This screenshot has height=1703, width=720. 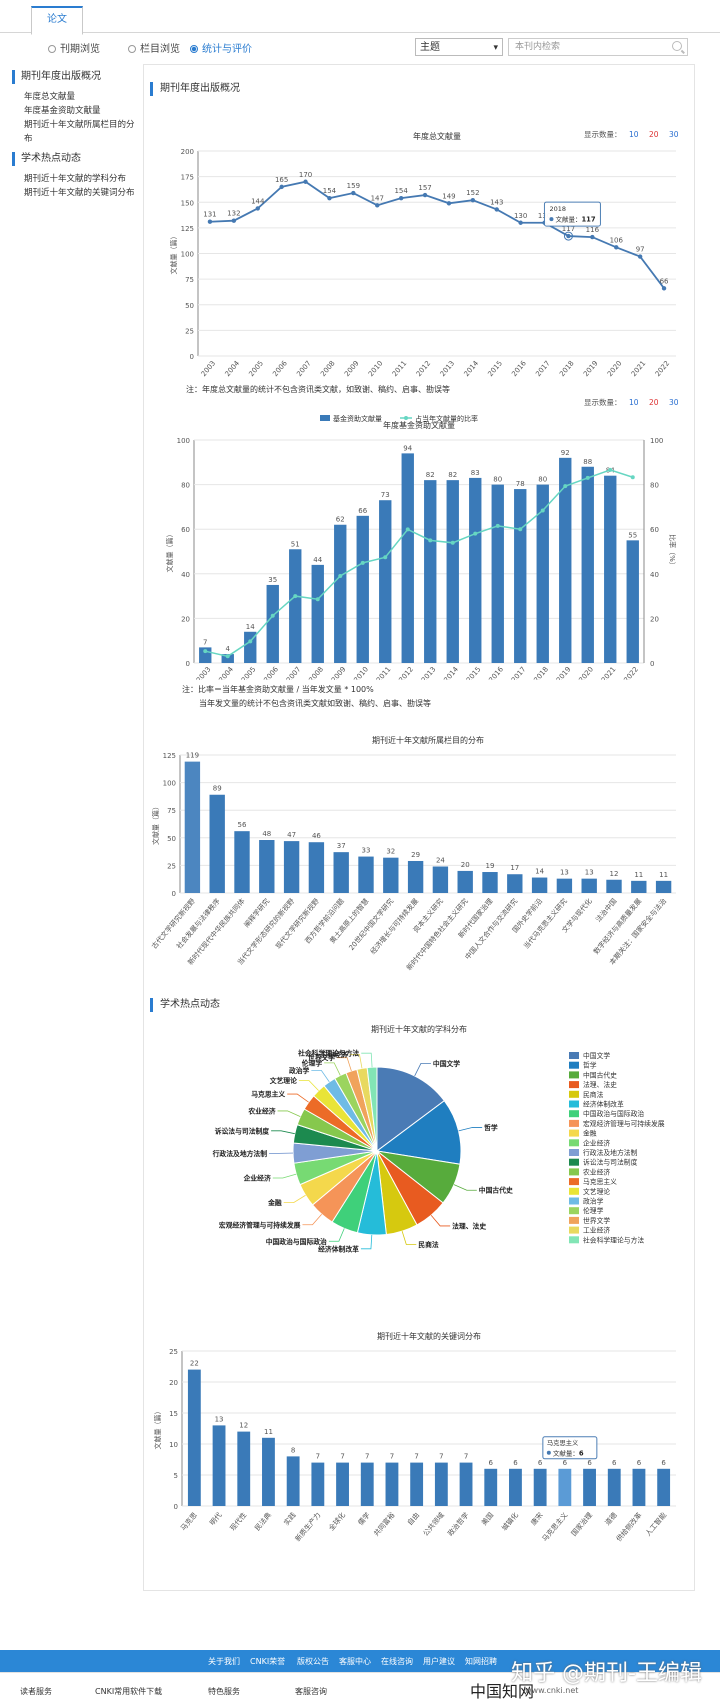 I want to click on bottom-link-software: CNKI常用软件下载, so click(x=128, y=1691).